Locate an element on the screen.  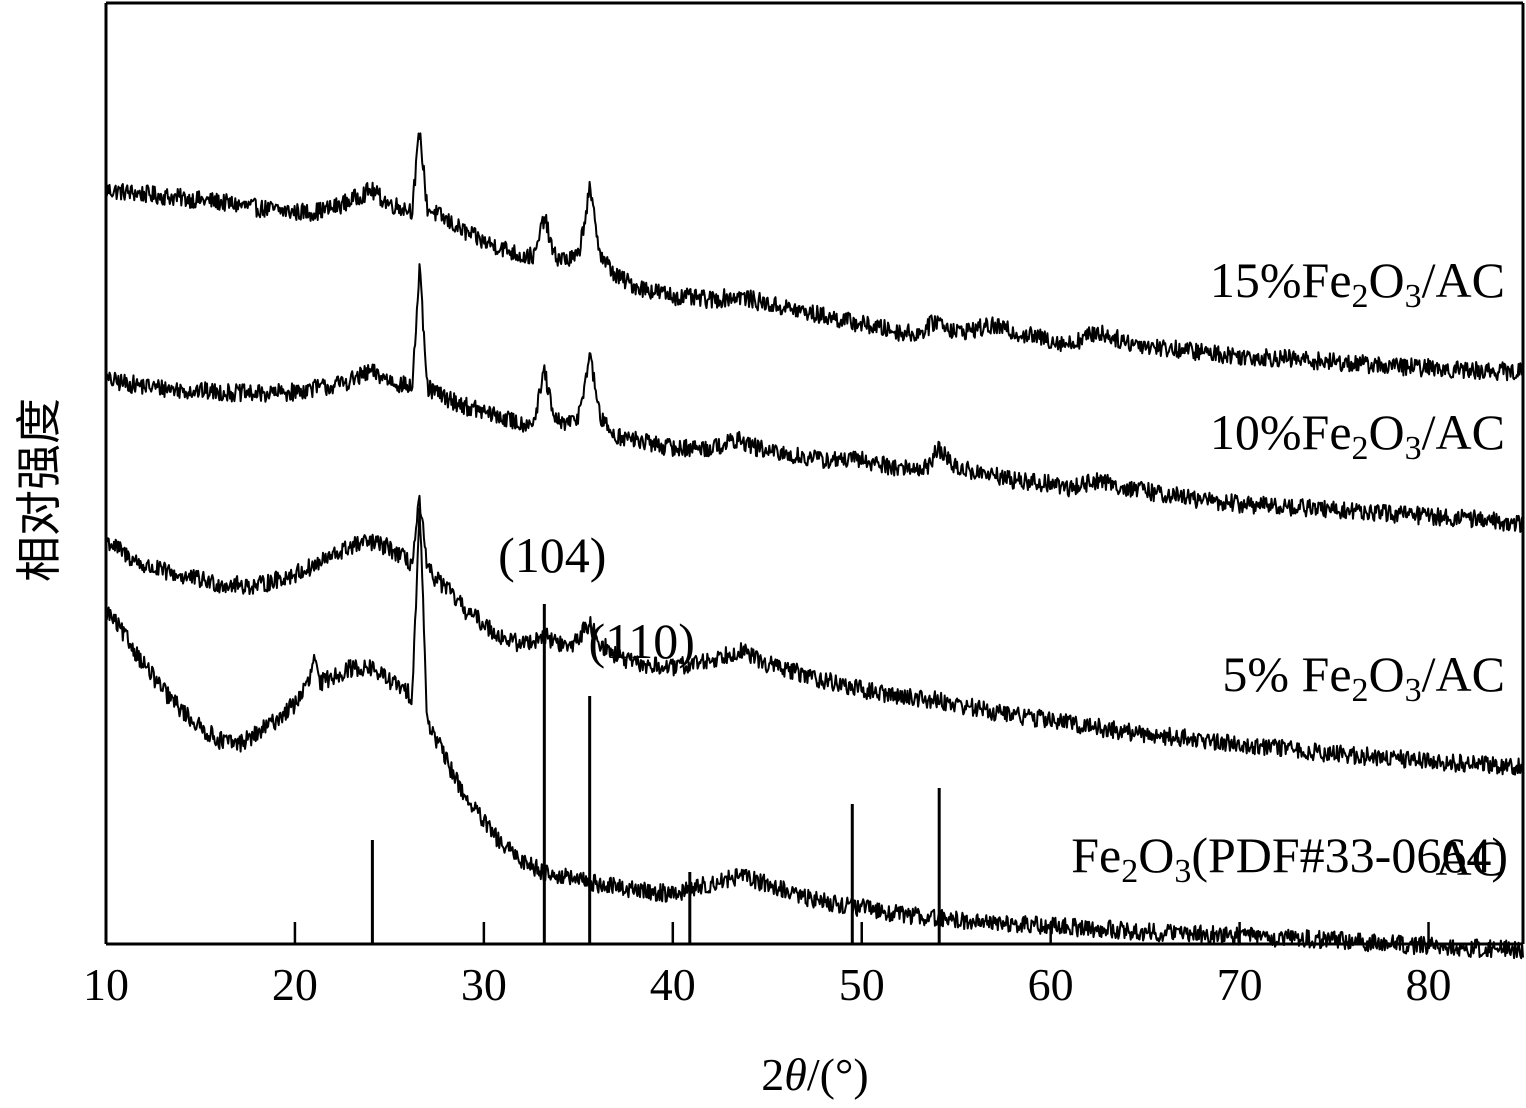
x-axis-title-suffix: /(°) is located at coordinates (838, 1074).